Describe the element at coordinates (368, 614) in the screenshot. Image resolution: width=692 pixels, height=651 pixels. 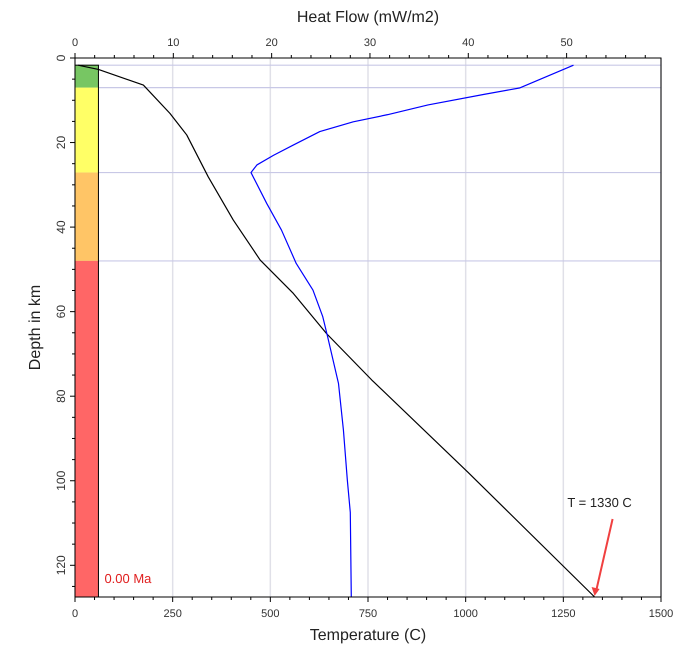
I see `x-tick-label: 750` at that location.